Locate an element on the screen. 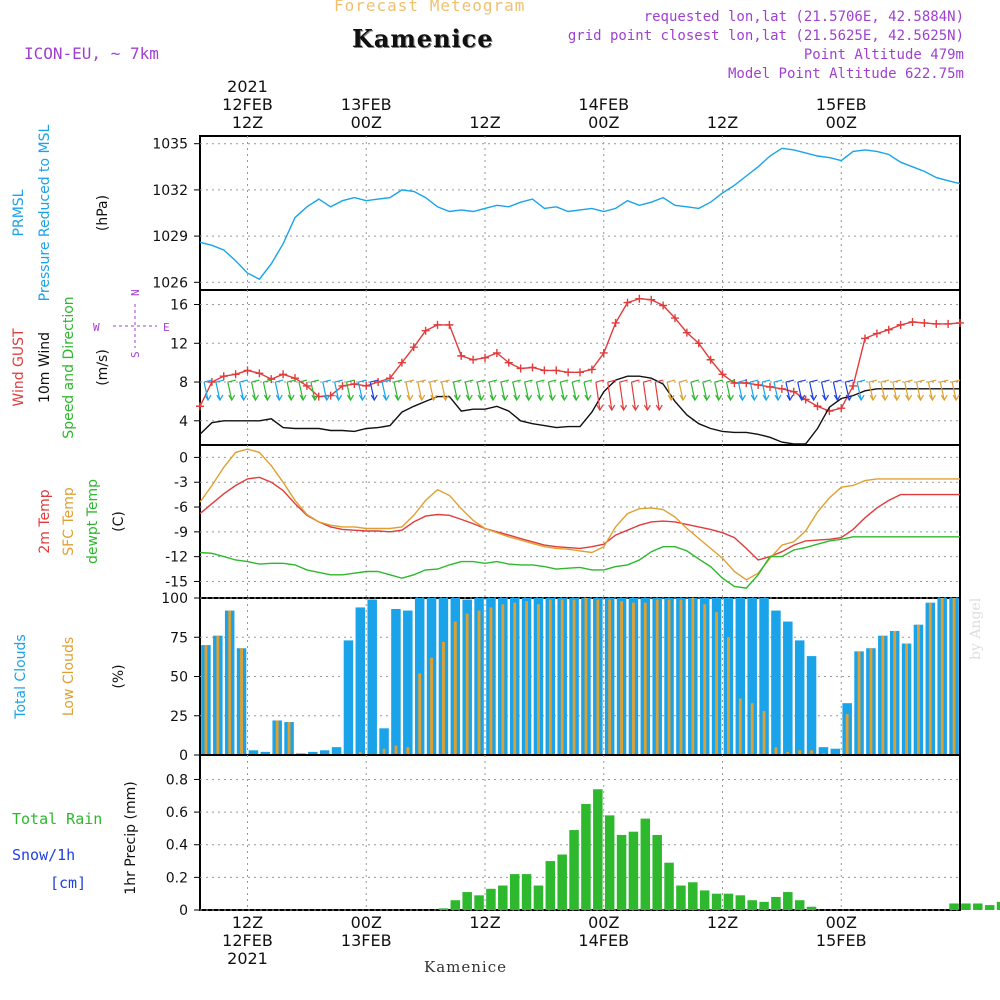  panel-label-pressure: PRMSL is located at coordinates (19, 212).